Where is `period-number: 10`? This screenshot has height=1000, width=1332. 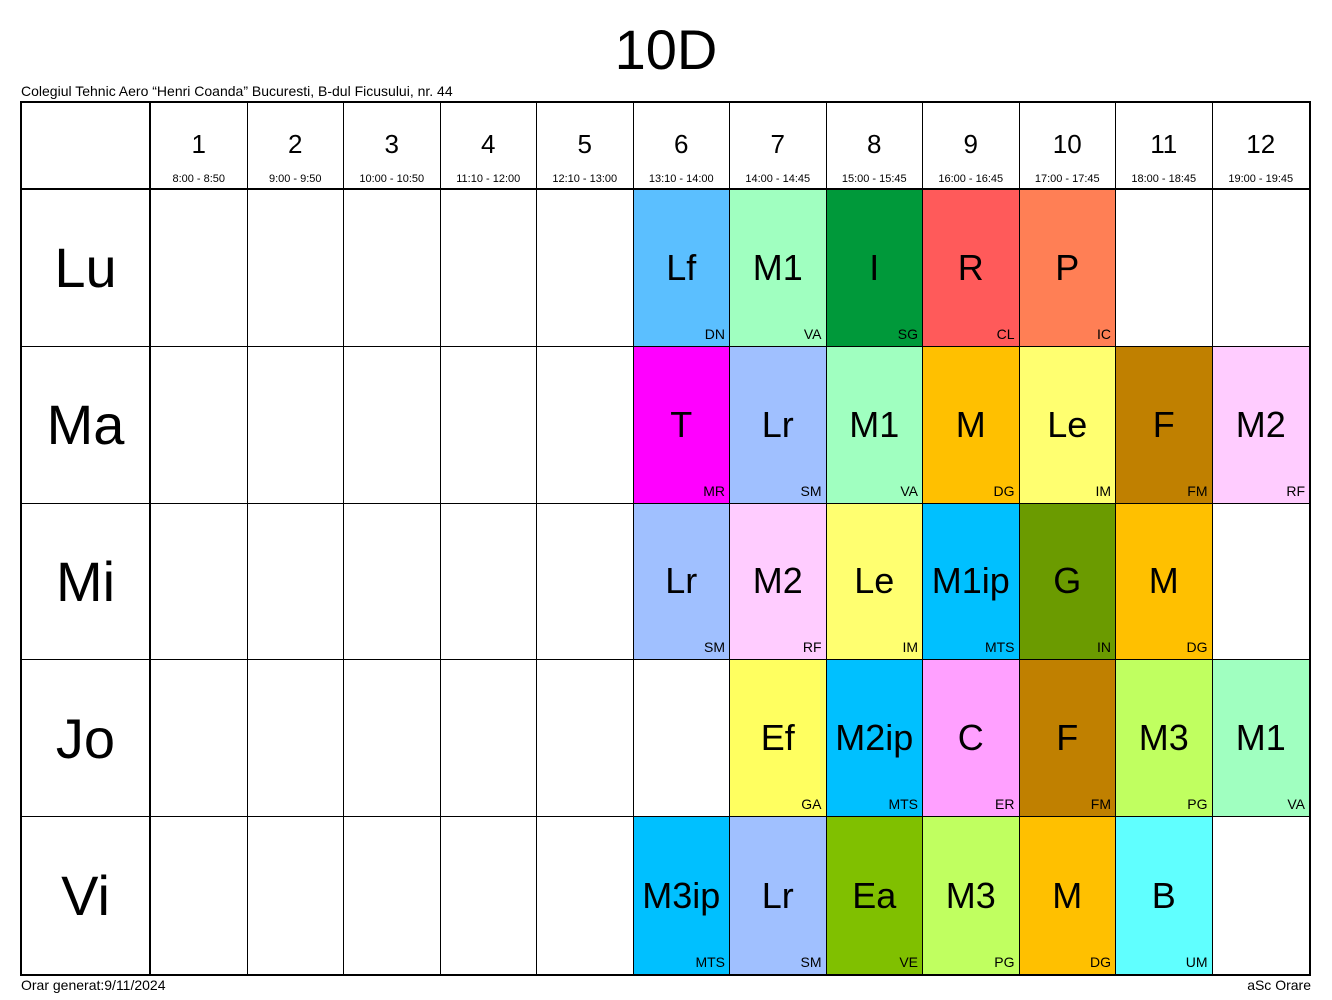
period-number: 10 is located at coordinates (1067, 144).